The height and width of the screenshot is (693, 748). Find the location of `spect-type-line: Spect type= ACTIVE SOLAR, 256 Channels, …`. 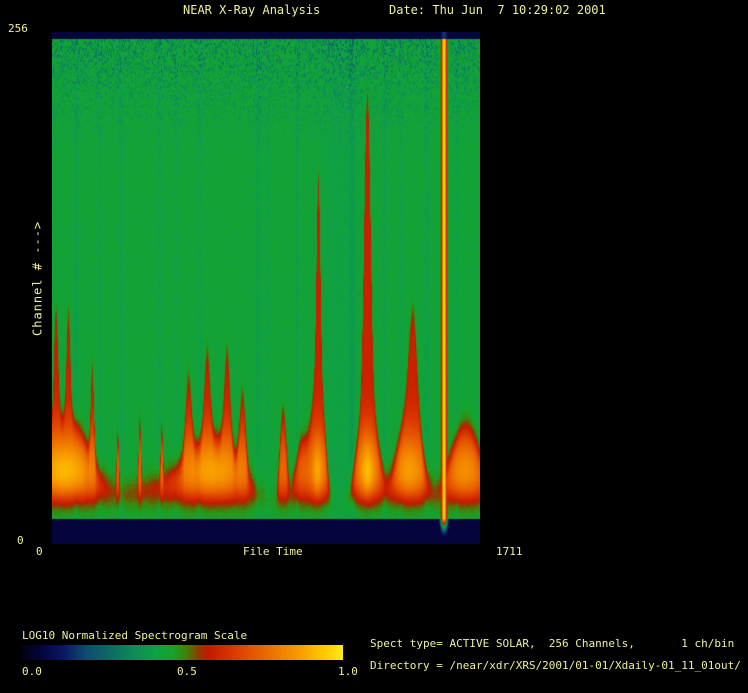

spect-type-line: Spect type= ACTIVE SOLAR, 256 Channels, … is located at coordinates (552, 643).